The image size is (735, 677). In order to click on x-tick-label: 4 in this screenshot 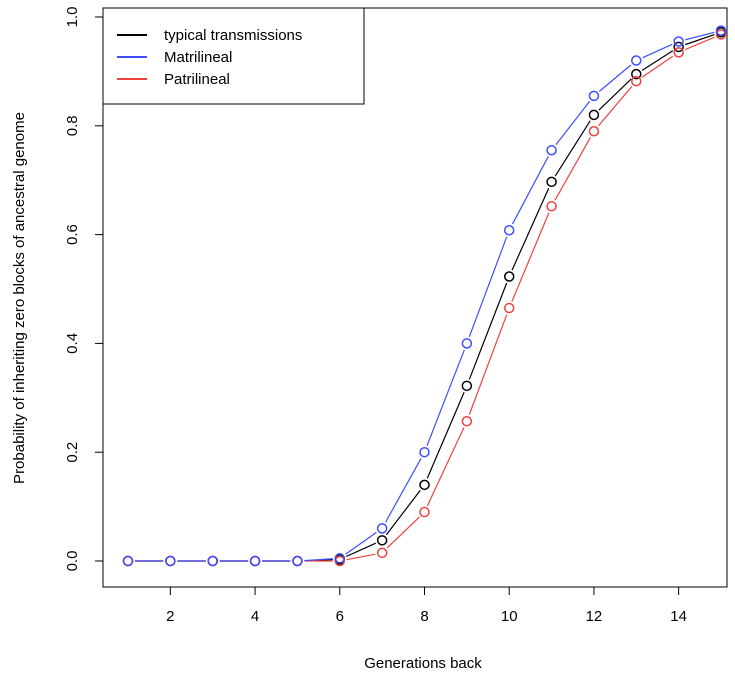, I will do `click(255, 616)`.